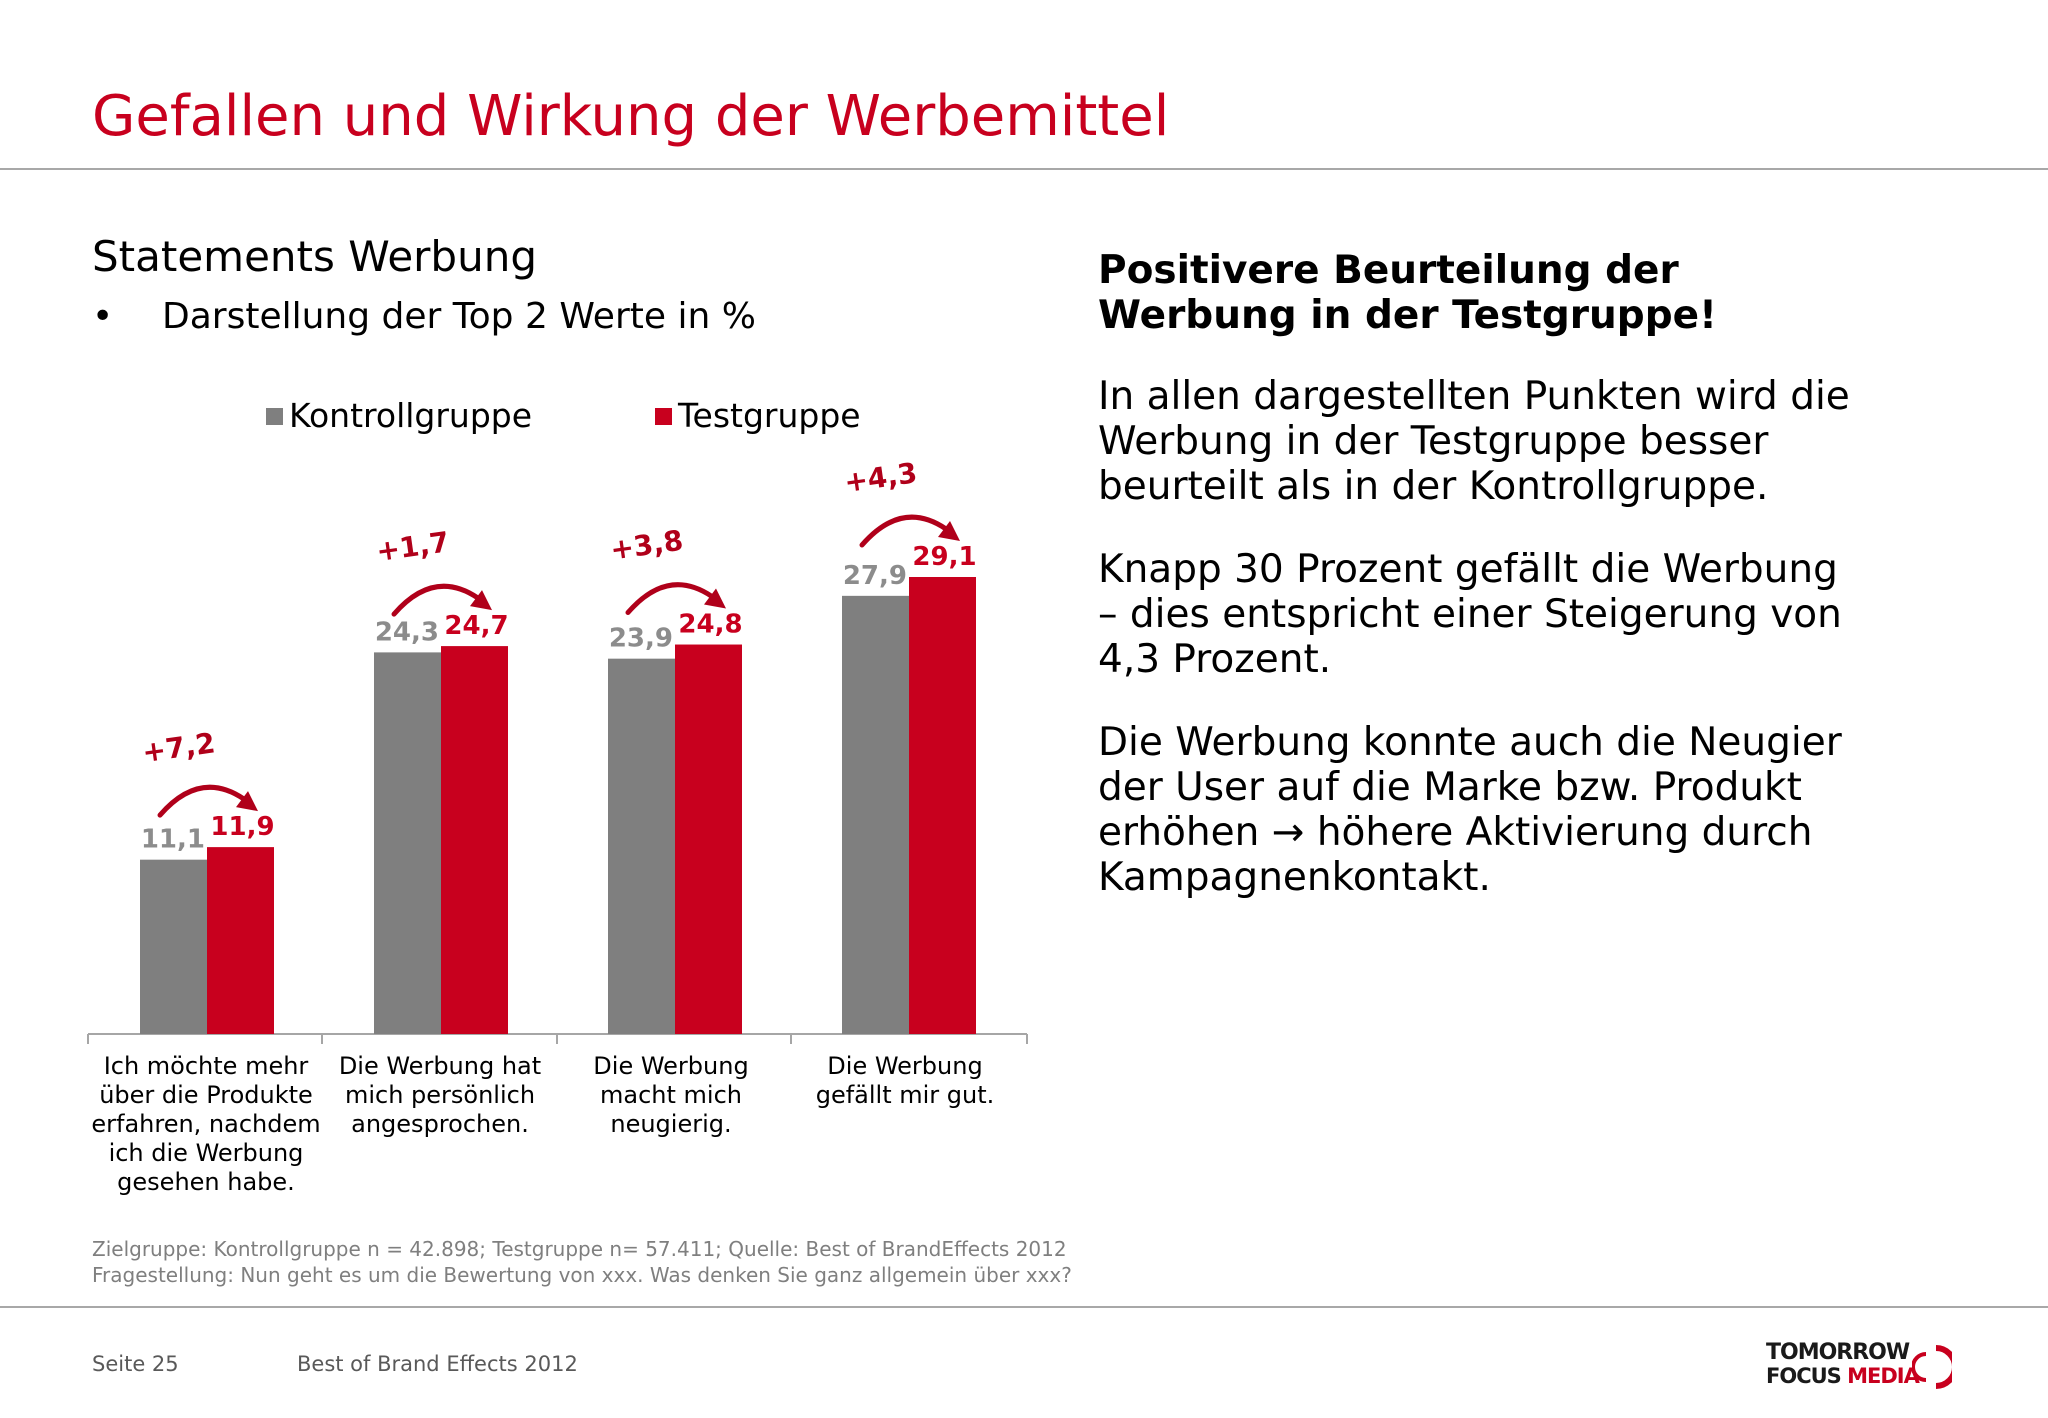 This screenshot has width=2048, height=1418. I want to click on text-line: erhöhen → höhere Aktivierung durch, so click(1455, 832).